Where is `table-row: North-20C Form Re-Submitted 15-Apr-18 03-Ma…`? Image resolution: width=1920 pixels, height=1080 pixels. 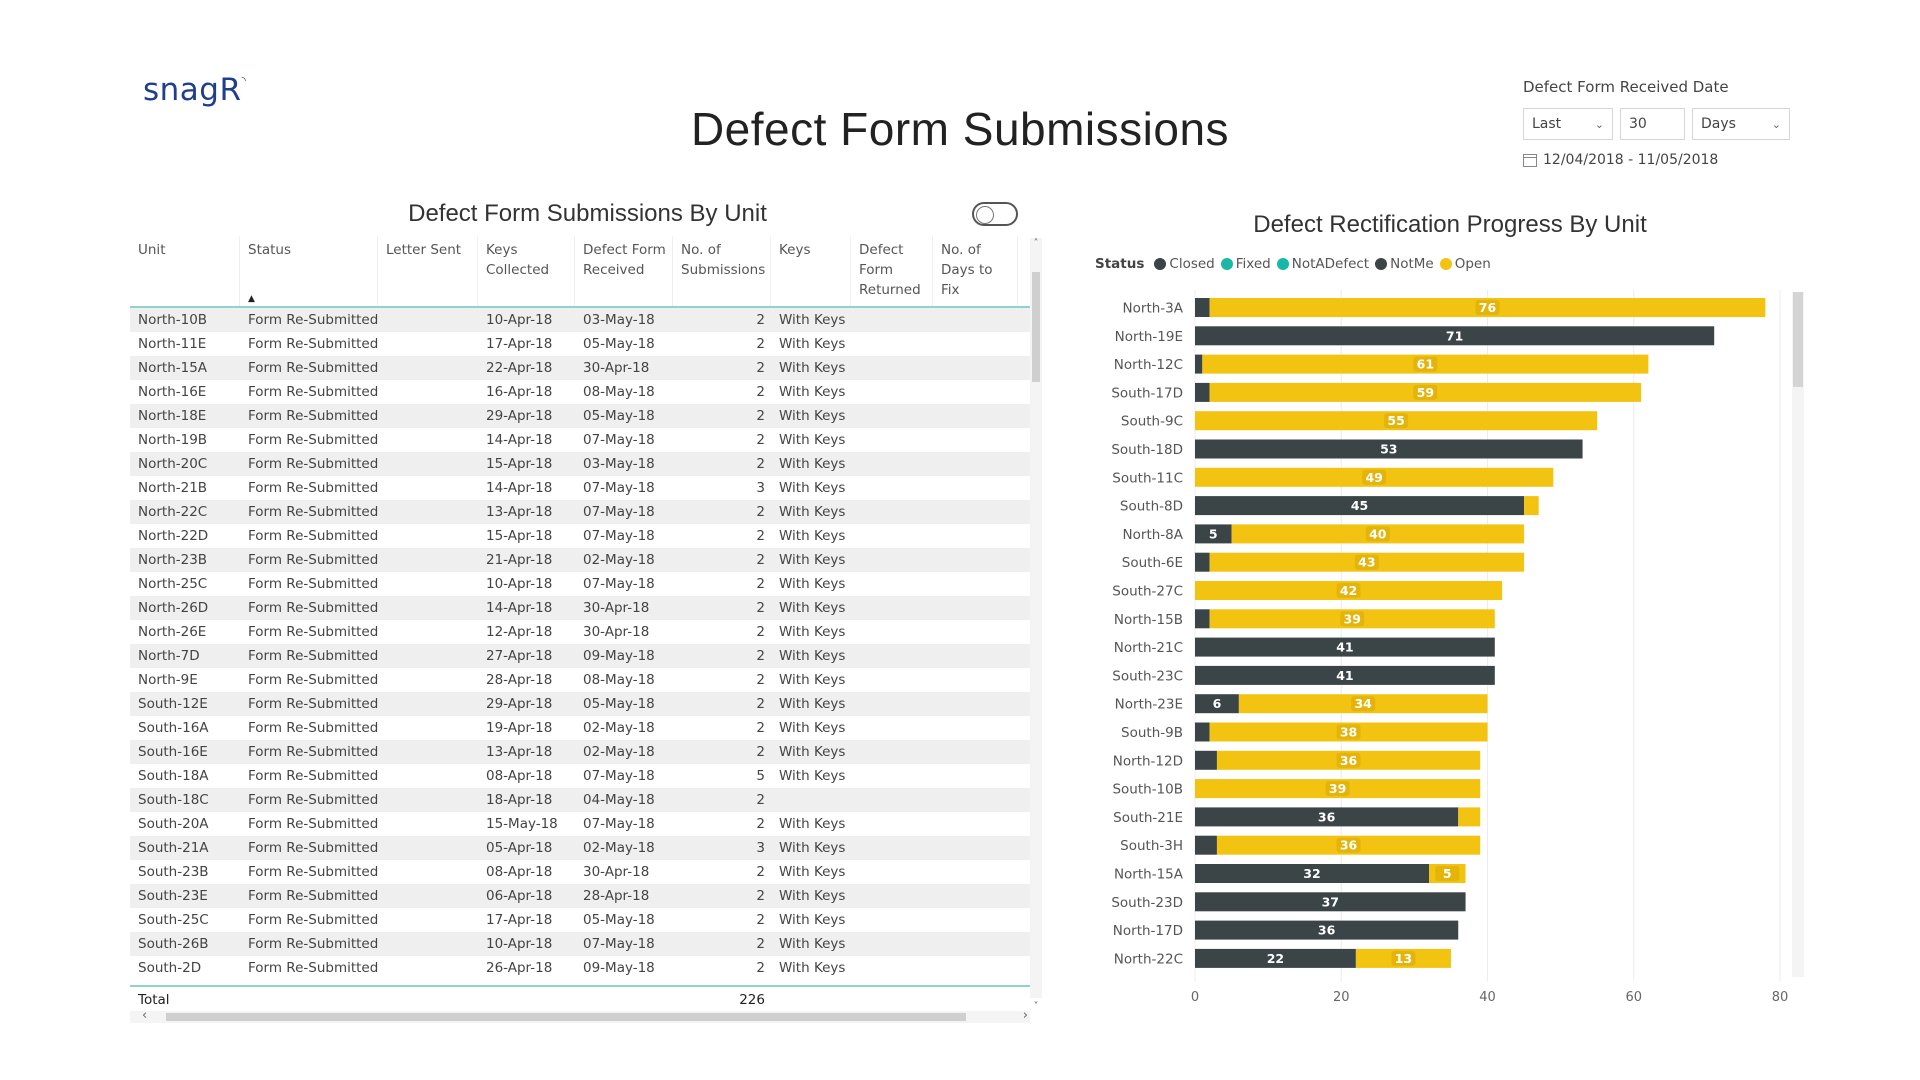
table-row: North-20C Form Re-Submitted 15-Apr-18 03-Ma… is located at coordinates (584, 464).